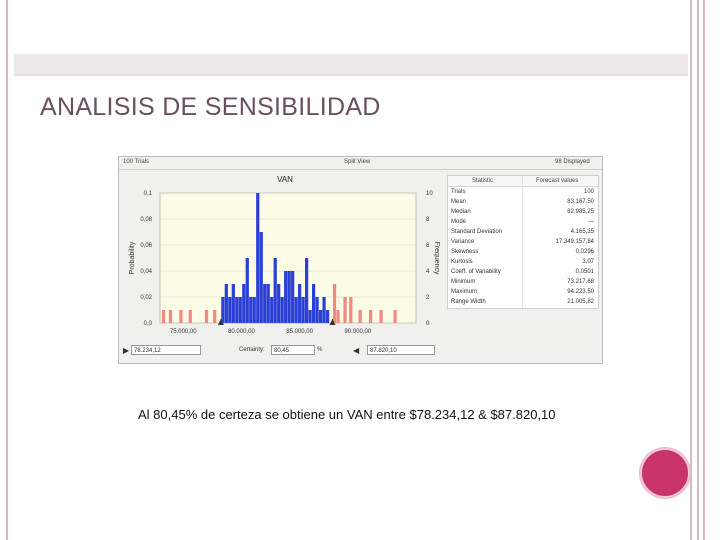  What do you see at coordinates (220, 322) in the screenshot?
I see `left-certainty-grabber` at bounding box center [220, 322].